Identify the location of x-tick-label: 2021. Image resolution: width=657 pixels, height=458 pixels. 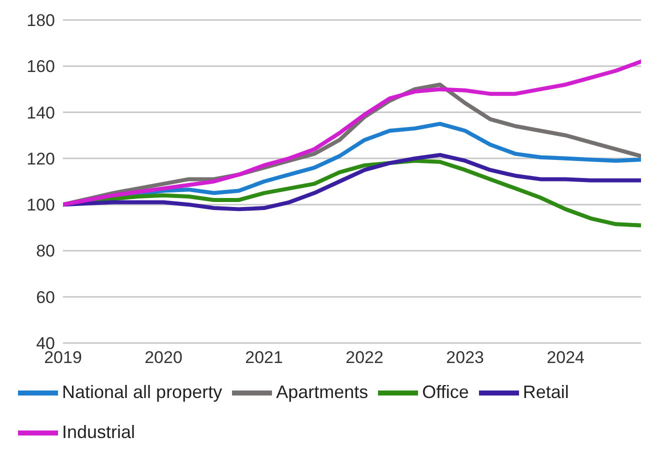
(264, 358).